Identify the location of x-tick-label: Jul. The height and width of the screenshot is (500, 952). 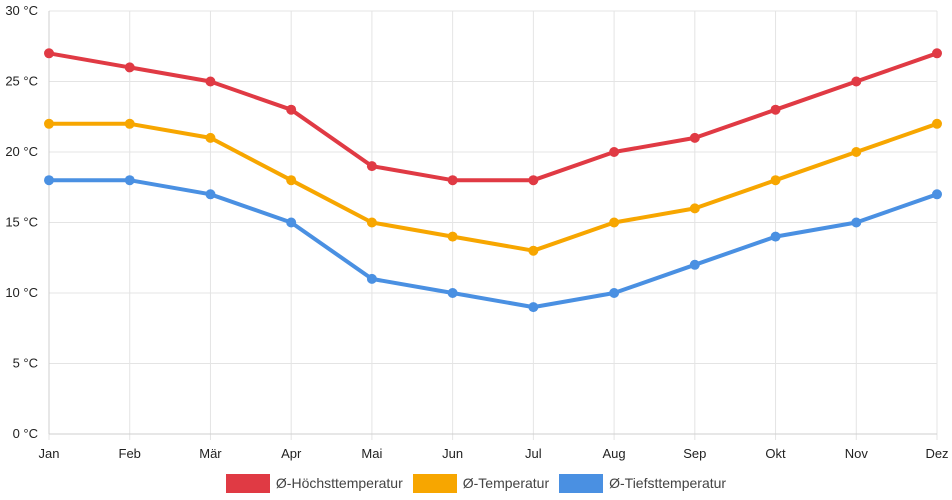
(533, 453).